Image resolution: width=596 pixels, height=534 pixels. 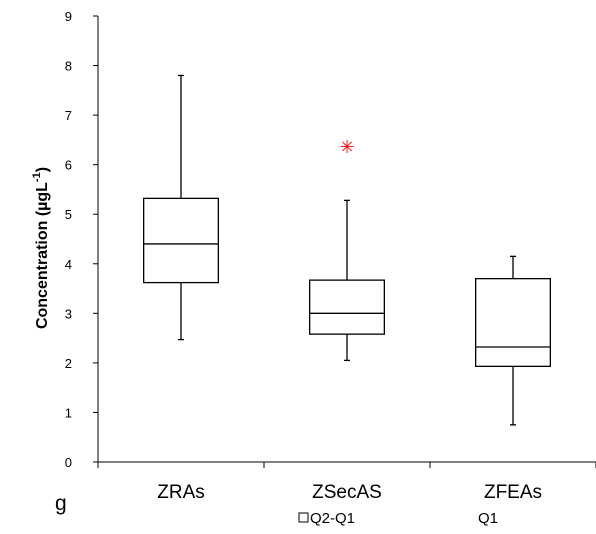 I want to click on outlier-point: ✳, so click(x=346, y=147).